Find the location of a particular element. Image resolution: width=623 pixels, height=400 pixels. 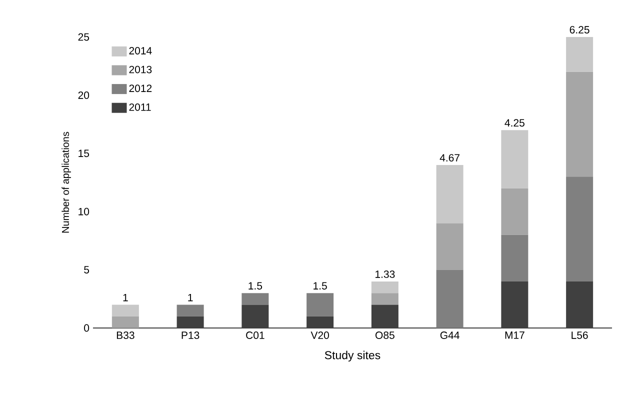

y-tick-label: 5 is located at coordinates (87, 270).